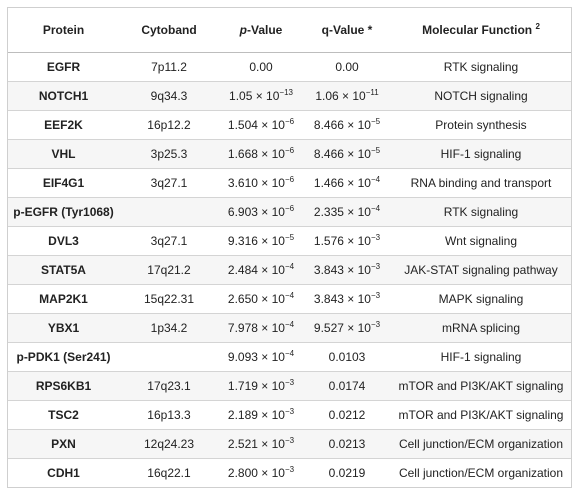  Describe the element at coordinates (481, 415) in the screenshot. I see `cell-molecular-function: mTOR and PI3K/AKT signaling` at that location.